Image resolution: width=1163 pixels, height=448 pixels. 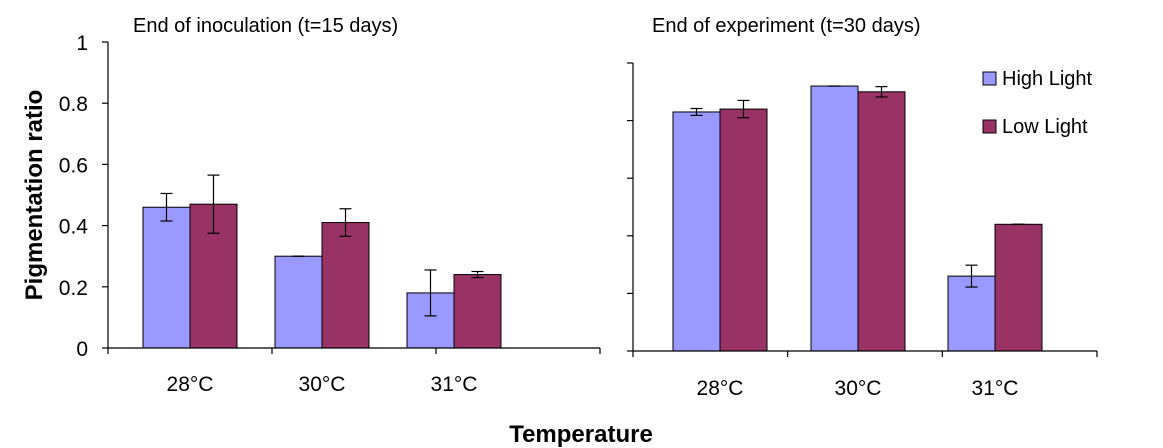 I want to click on legend-swatch-low-light, so click(x=989, y=126).